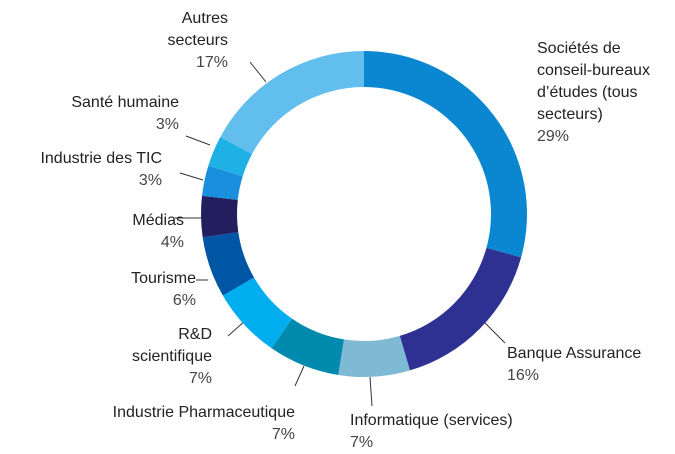 This screenshot has height=454, width=675. I want to click on segment-label: Industrie Pharmaceutique 7%, so click(175, 424).